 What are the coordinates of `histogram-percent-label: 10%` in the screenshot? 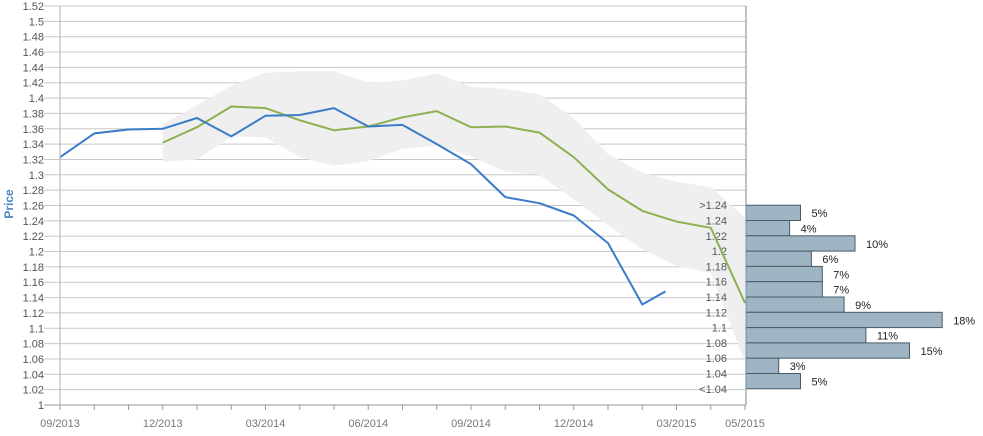 It's located at (877, 245).